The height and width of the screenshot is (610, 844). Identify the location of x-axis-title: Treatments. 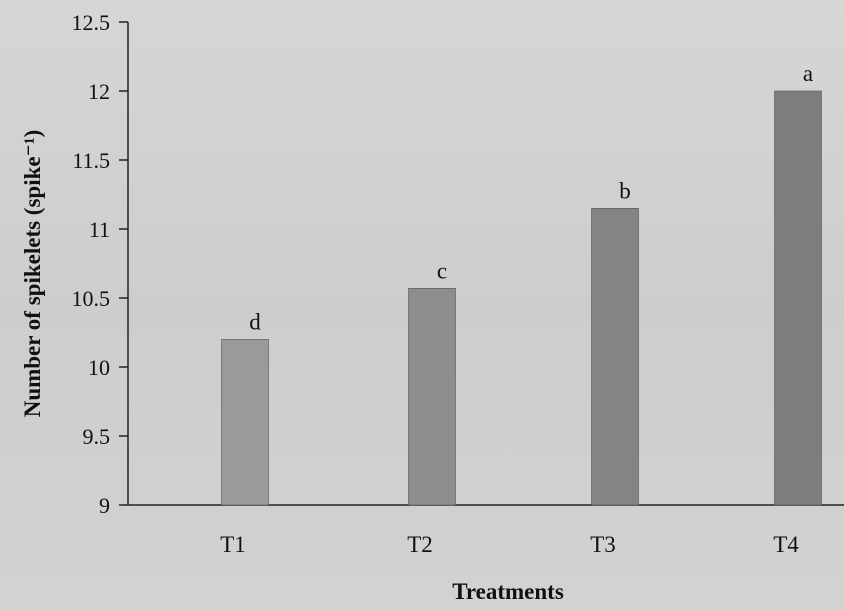
(508, 591).